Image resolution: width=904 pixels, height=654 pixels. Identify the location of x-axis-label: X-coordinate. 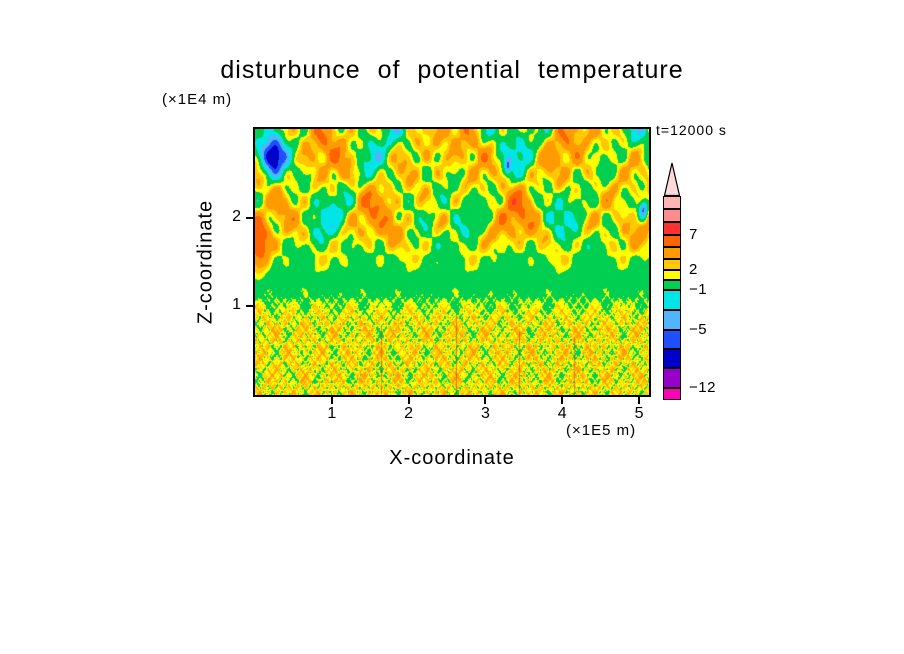
(452, 458).